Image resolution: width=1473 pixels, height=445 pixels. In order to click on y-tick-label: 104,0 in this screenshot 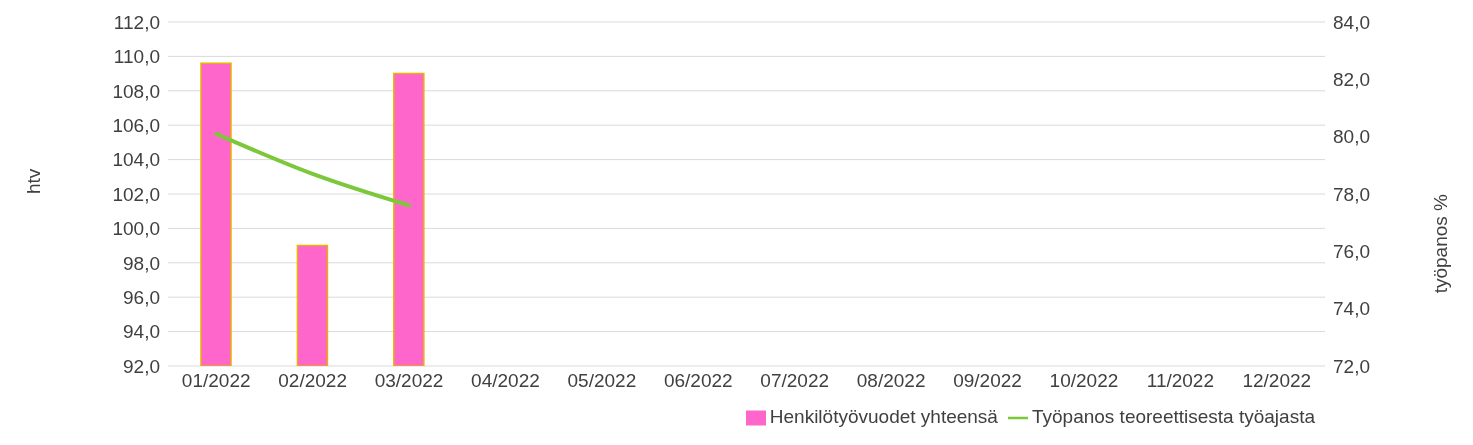, I will do `click(136, 160)`.